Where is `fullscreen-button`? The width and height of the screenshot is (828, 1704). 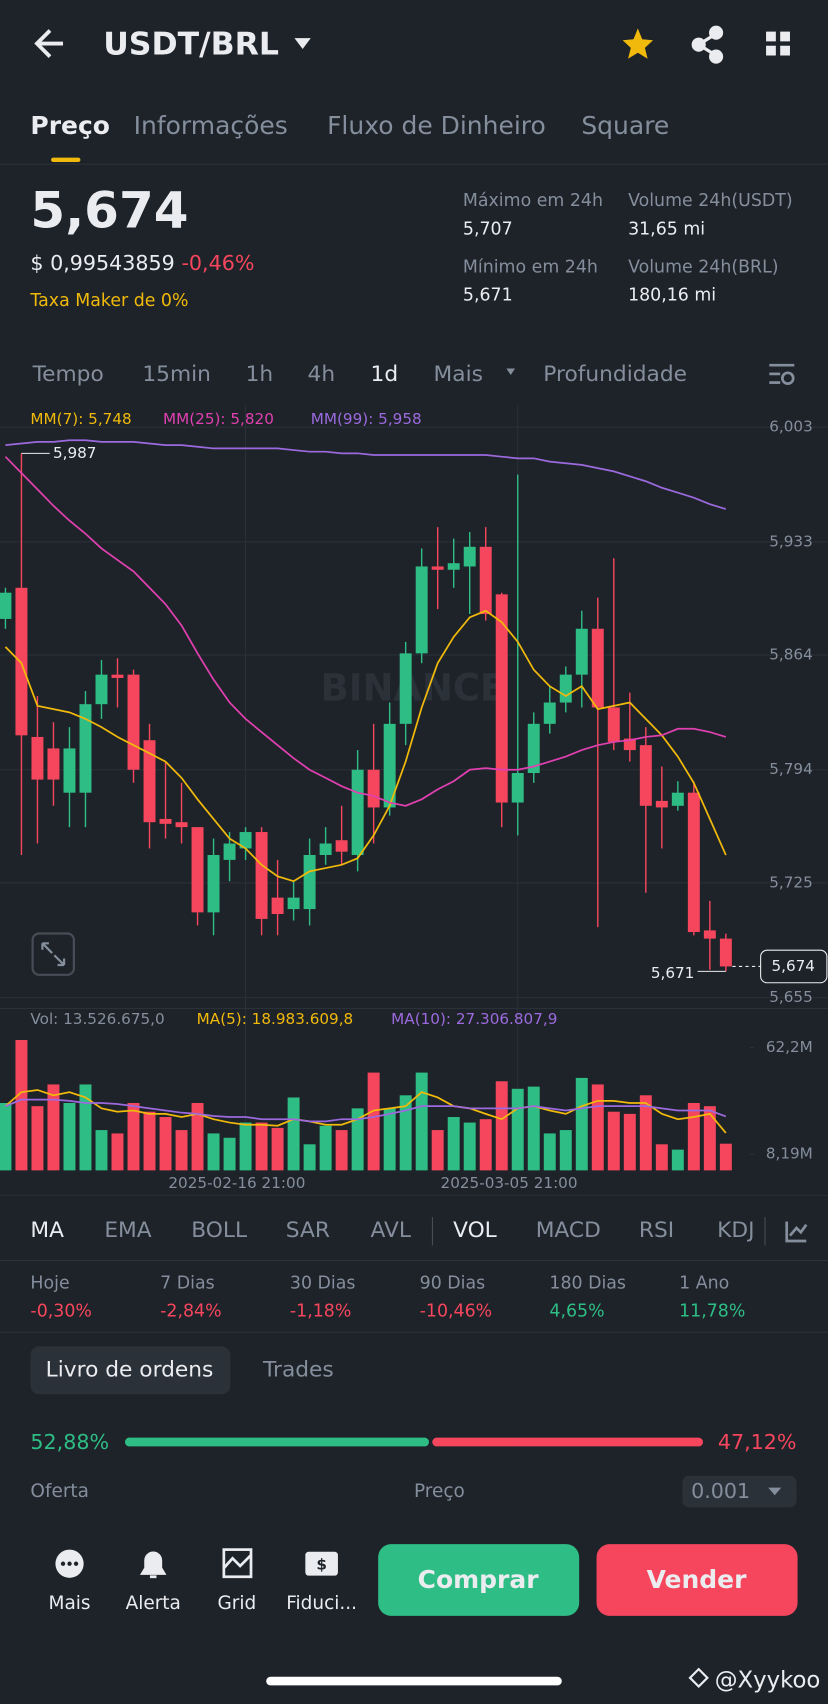 fullscreen-button is located at coordinates (53, 954).